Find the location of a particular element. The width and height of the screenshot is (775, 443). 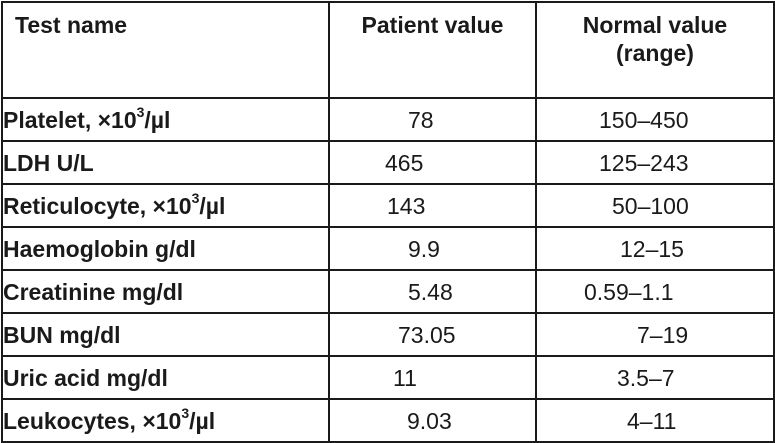

normal-value: 12–15 is located at coordinates (655, 248).